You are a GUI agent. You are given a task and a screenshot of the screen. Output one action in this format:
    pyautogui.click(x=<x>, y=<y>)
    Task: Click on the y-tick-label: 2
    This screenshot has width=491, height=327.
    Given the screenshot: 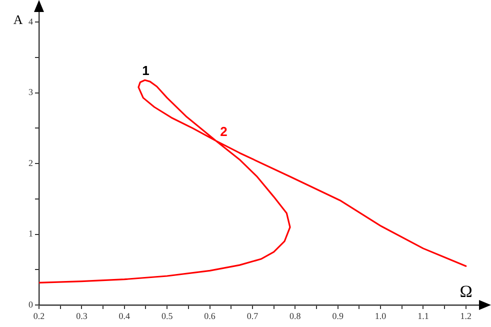 What is the action you would take?
    pyautogui.click(x=30, y=163)
    